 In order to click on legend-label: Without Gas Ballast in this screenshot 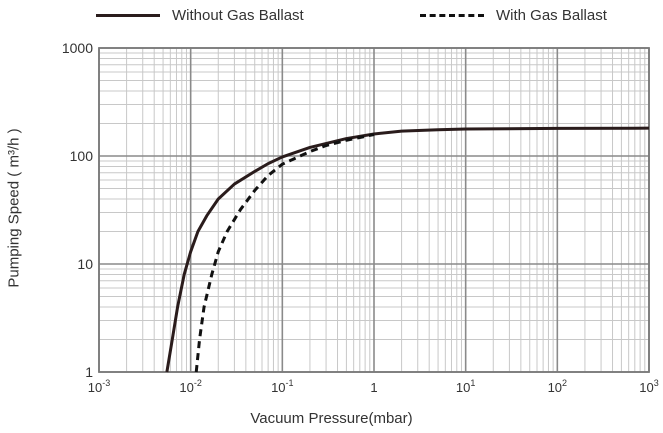, I will do `click(238, 15)`.